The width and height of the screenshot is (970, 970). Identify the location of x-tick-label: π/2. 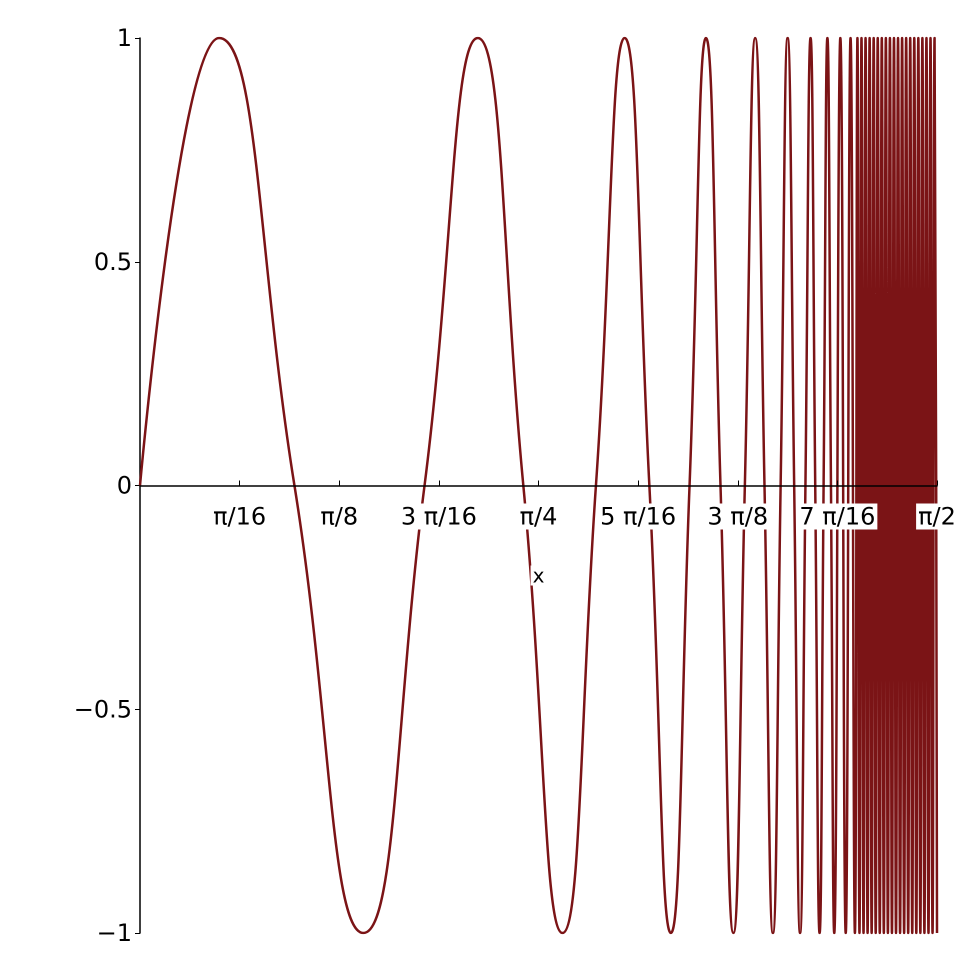
(937, 516).